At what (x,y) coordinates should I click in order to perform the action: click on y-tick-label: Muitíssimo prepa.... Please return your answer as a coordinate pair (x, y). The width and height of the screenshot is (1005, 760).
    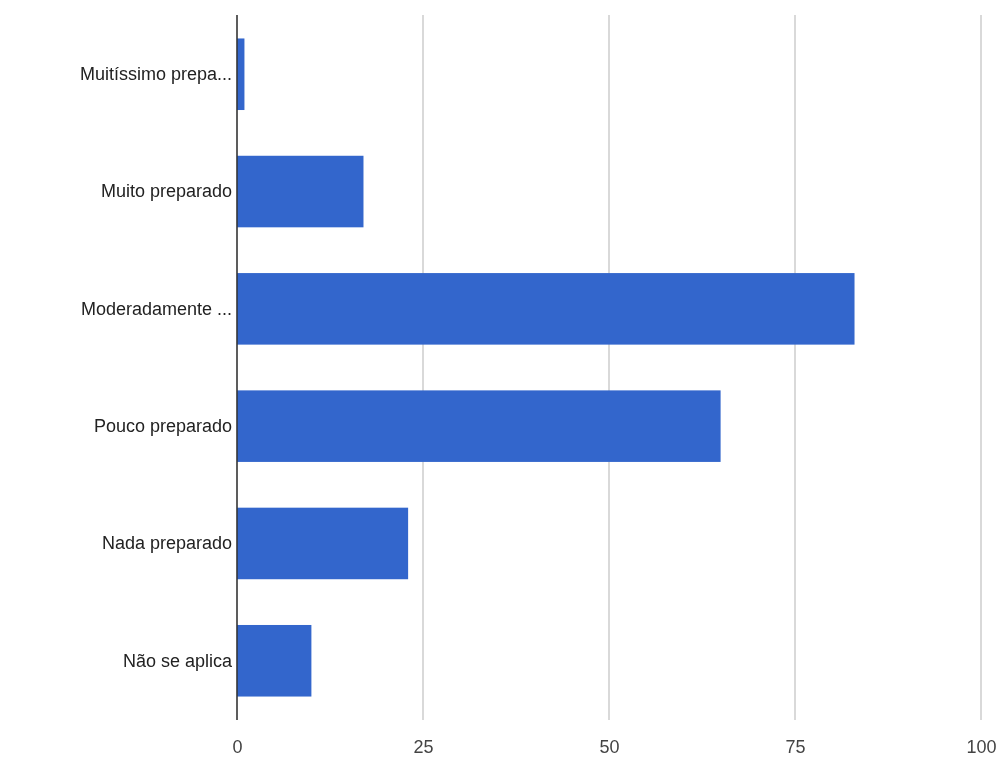
    Looking at the image, I should click on (155, 74).